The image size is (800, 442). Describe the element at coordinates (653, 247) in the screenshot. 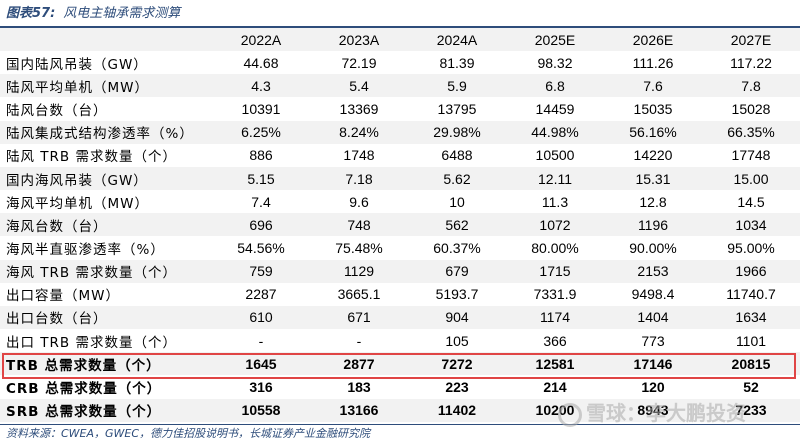

I see `value-cell: 90.00%` at that location.